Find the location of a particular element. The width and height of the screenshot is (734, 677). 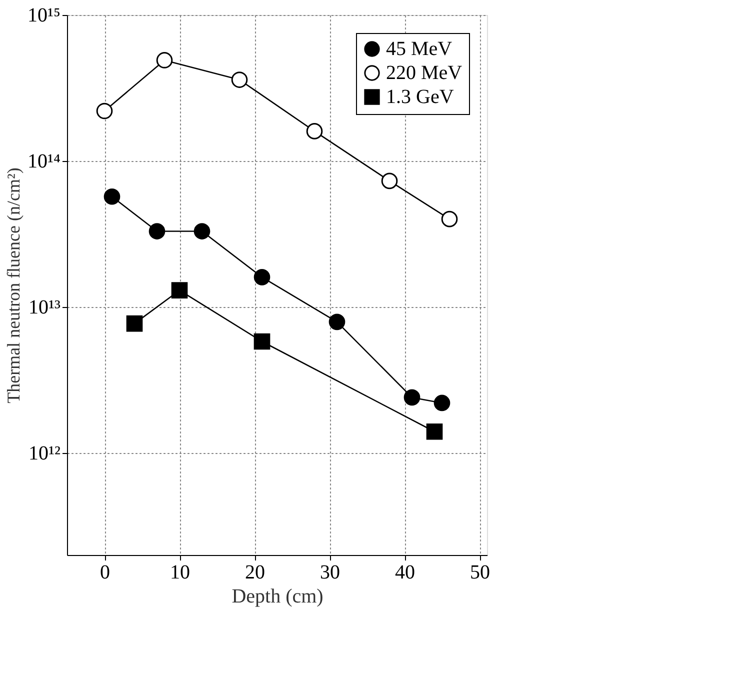

x-tick-label: 20 is located at coordinates (255, 573).